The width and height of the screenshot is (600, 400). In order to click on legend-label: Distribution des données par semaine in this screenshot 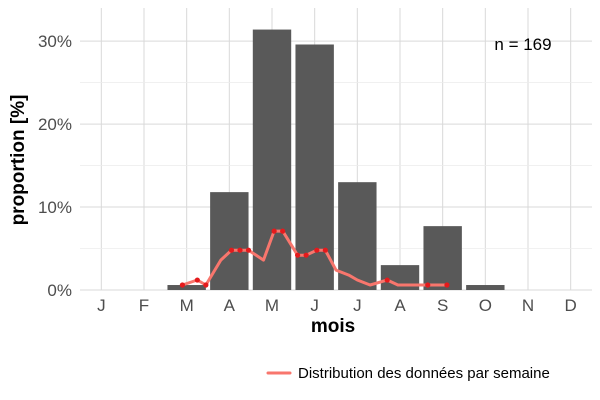, I will do `click(424, 373)`.